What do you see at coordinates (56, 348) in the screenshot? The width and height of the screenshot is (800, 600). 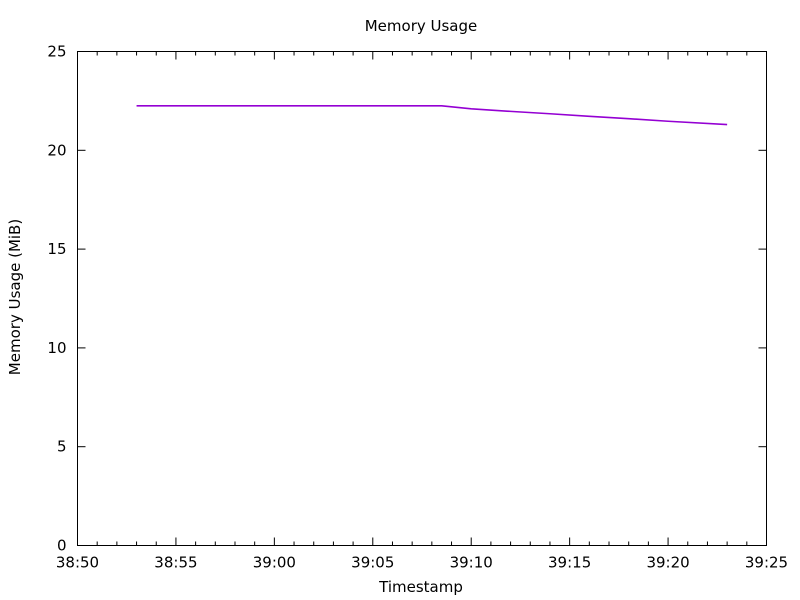 I see `y-tick-label: 10` at bounding box center [56, 348].